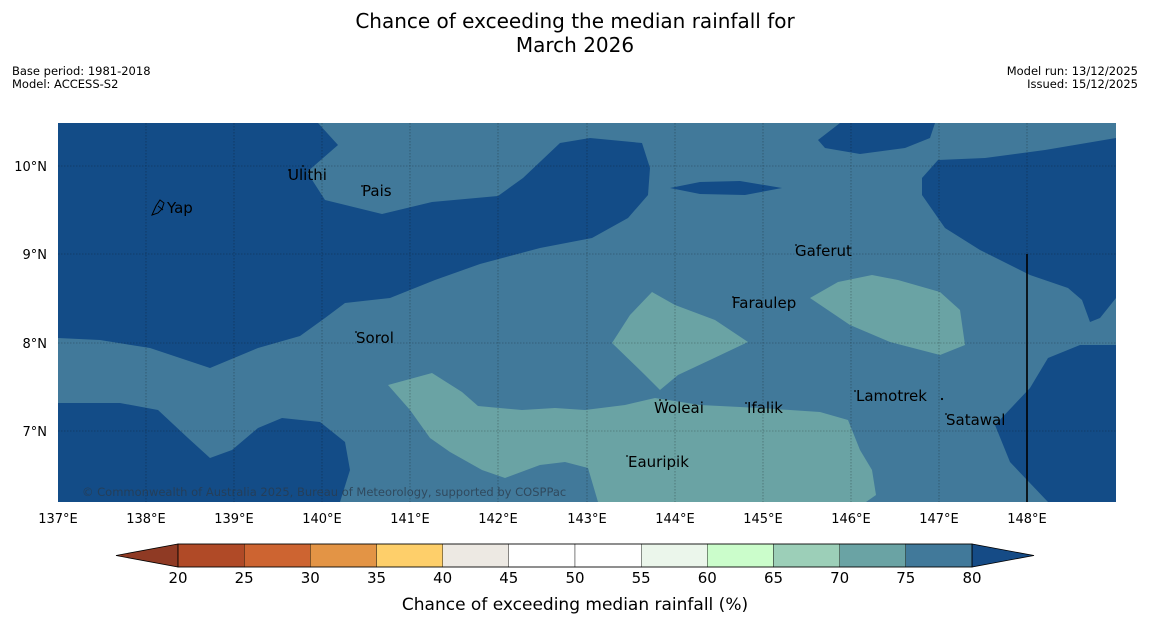 This screenshot has width=1150, height=644. Describe the element at coordinates (575, 605) in the screenshot. I see `colorbar-label: Chance of exceeding median rainfall (%)` at that location.